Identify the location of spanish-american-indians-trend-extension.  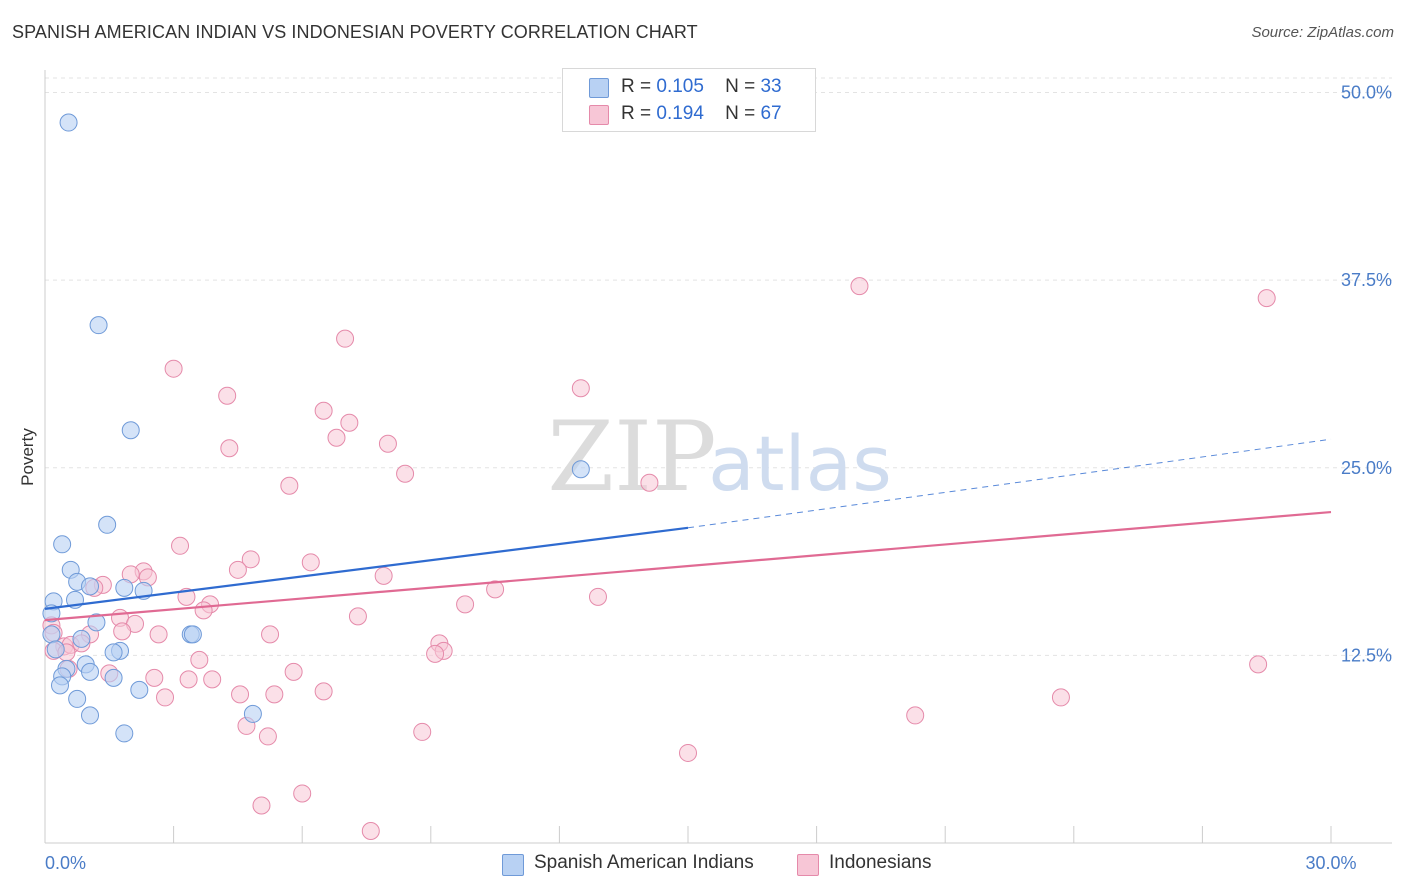
(1009, 483).